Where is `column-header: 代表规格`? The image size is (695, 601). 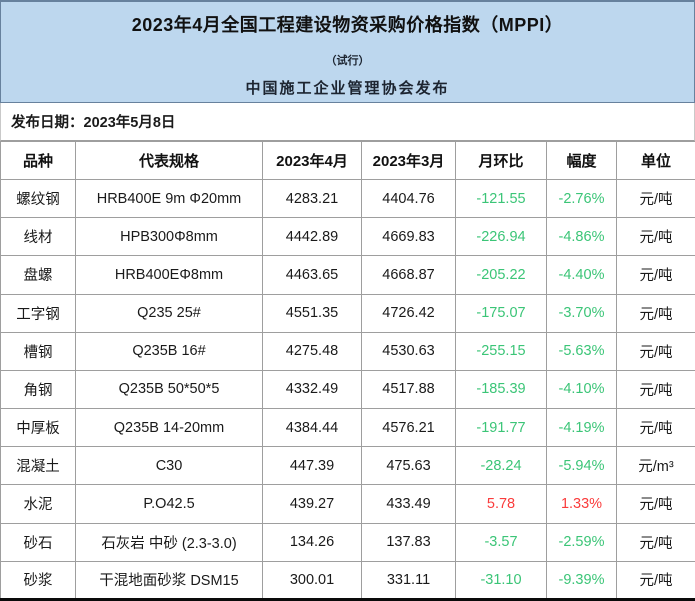 column-header: 代表规格 is located at coordinates (169, 160).